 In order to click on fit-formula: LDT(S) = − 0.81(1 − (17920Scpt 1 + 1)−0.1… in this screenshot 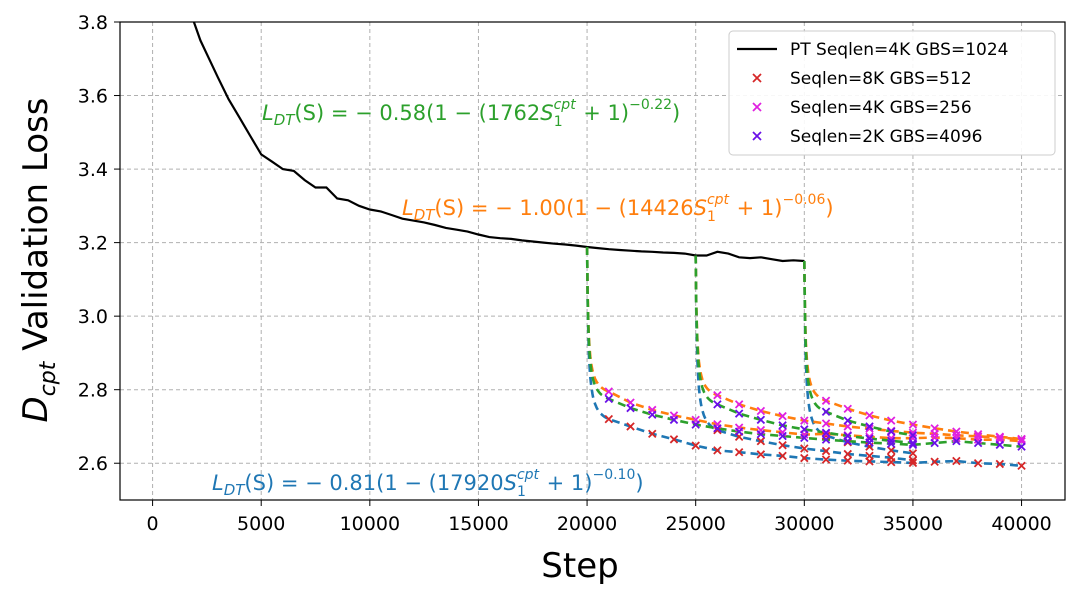, I will do `click(428, 483)`.